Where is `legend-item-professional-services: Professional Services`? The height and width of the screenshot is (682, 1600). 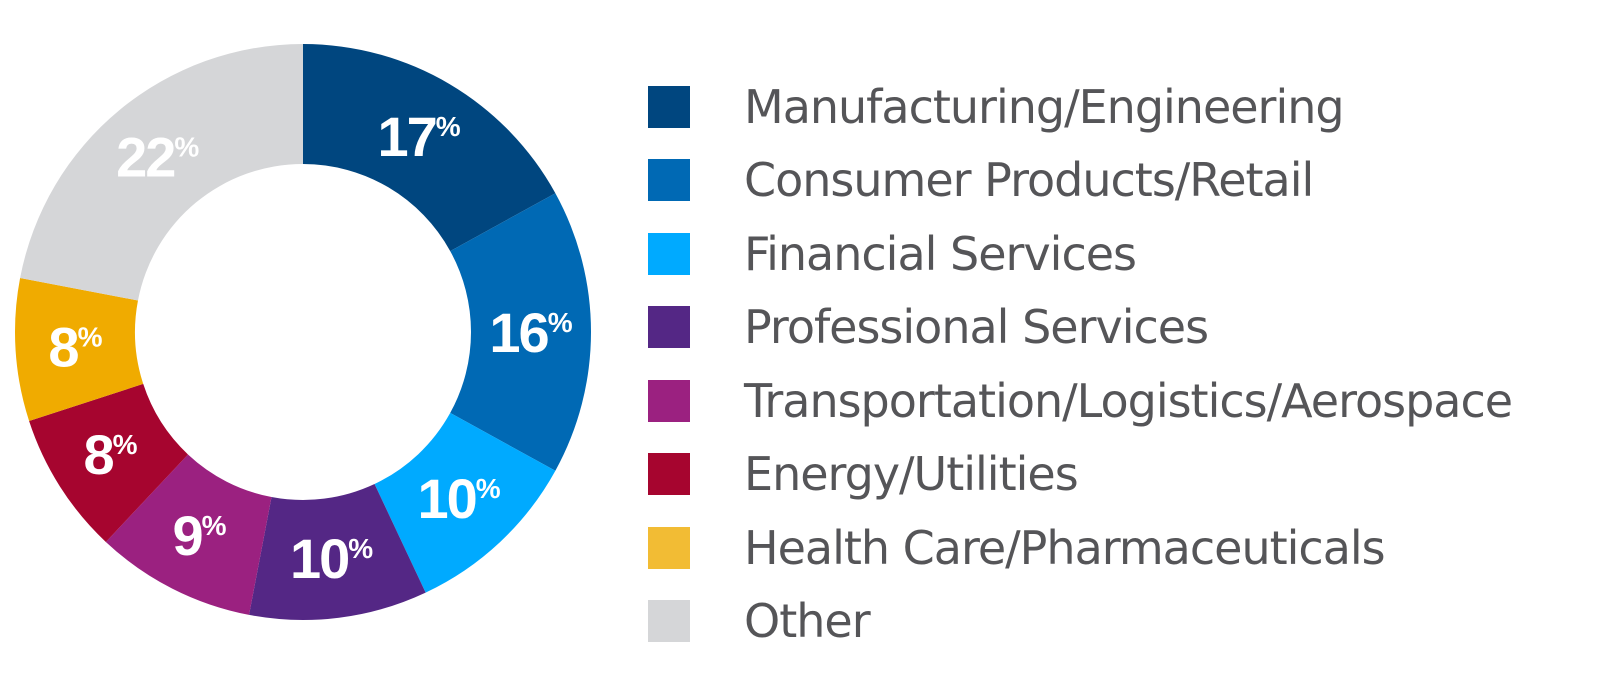 legend-item-professional-services: Professional Services is located at coordinates (1080, 328).